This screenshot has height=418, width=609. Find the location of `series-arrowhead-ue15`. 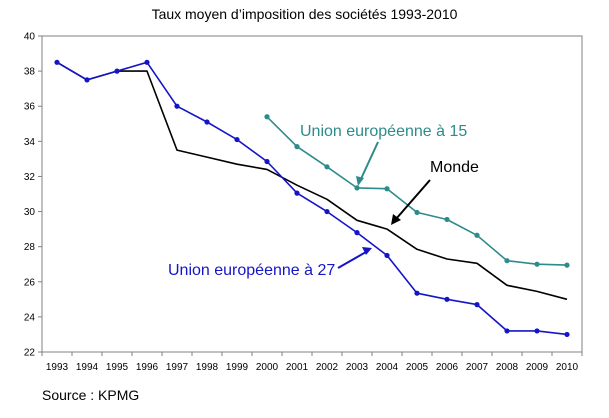

series-arrowhead-ue15 is located at coordinates (360, 181).